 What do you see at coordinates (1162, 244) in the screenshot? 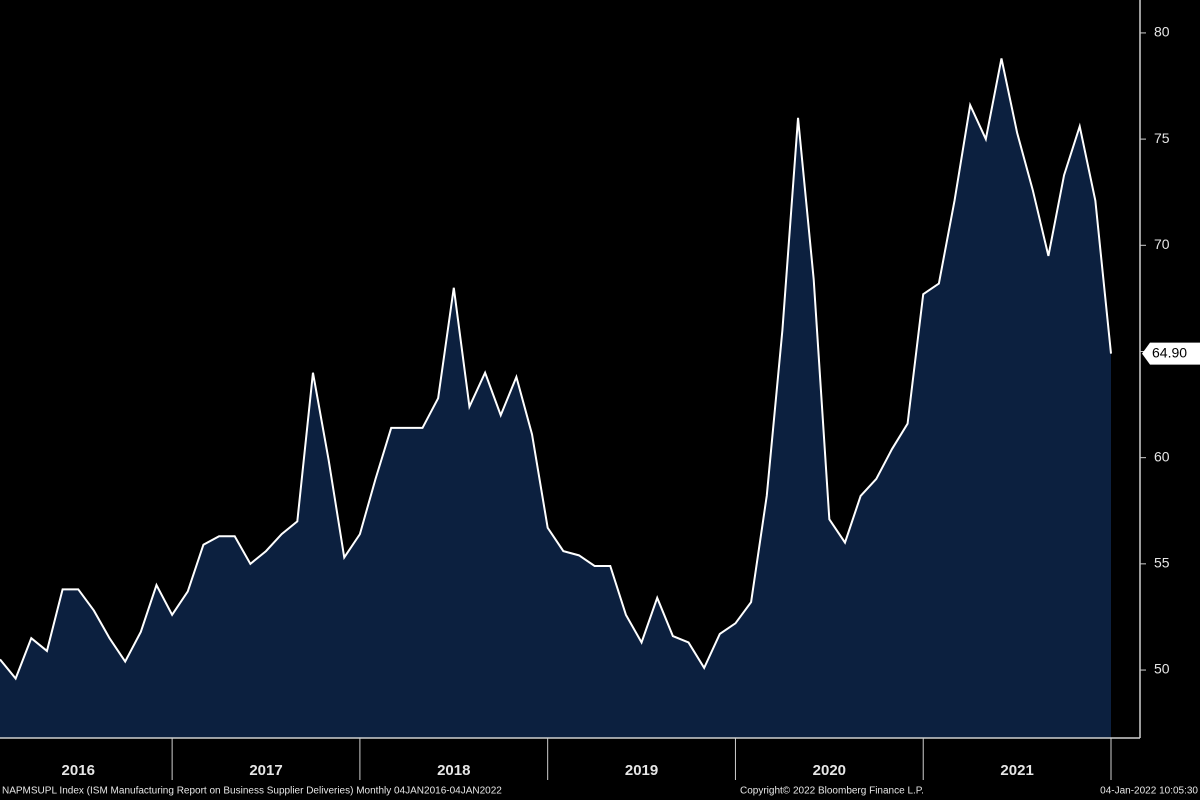
I see `y-tick-label: 70` at bounding box center [1162, 244].